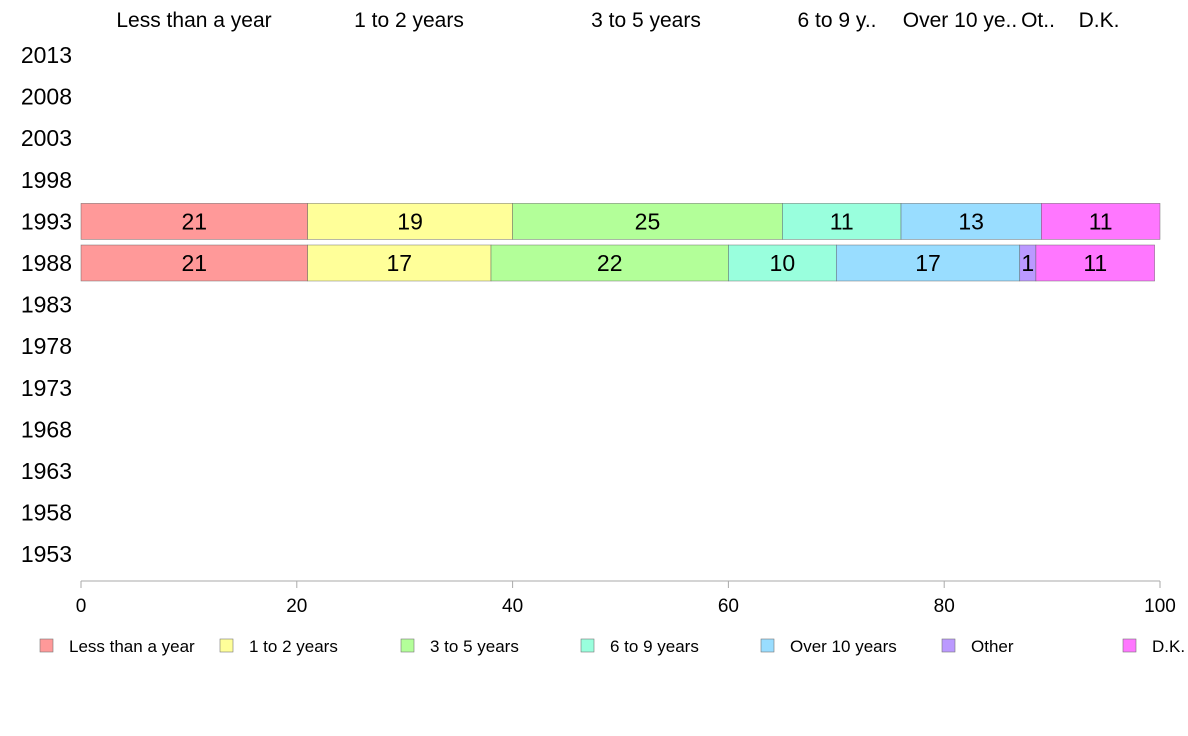 The width and height of the screenshot is (1188, 736). I want to click on legend-label: D.K., so click(1168, 646).